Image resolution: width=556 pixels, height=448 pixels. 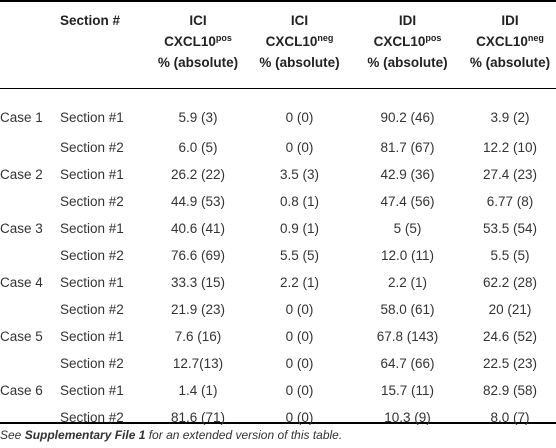 I want to click on value-cell: 22.5 (23), so click(x=510, y=363).